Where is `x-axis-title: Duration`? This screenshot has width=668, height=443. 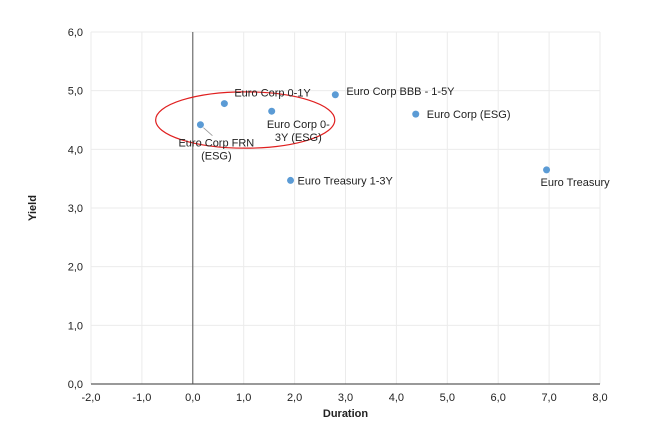 x-axis-title: Duration is located at coordinates (346, 414).